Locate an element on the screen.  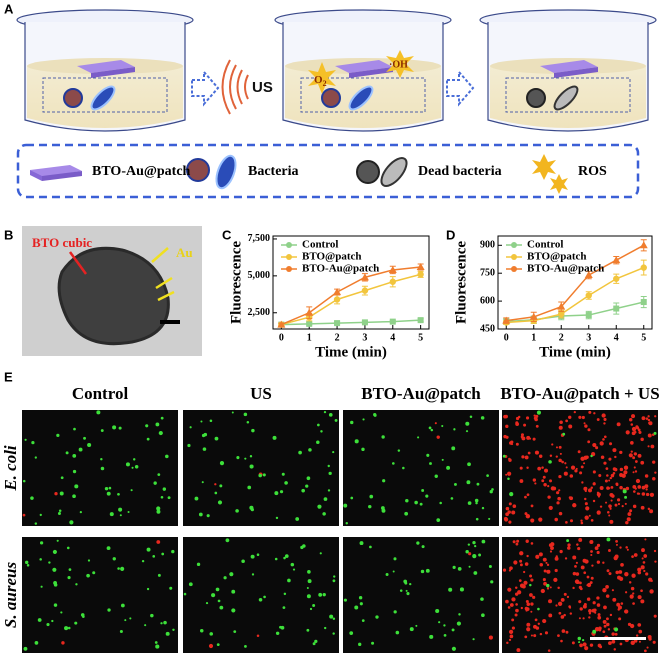
patch-side is located at coordinates (371, 72).